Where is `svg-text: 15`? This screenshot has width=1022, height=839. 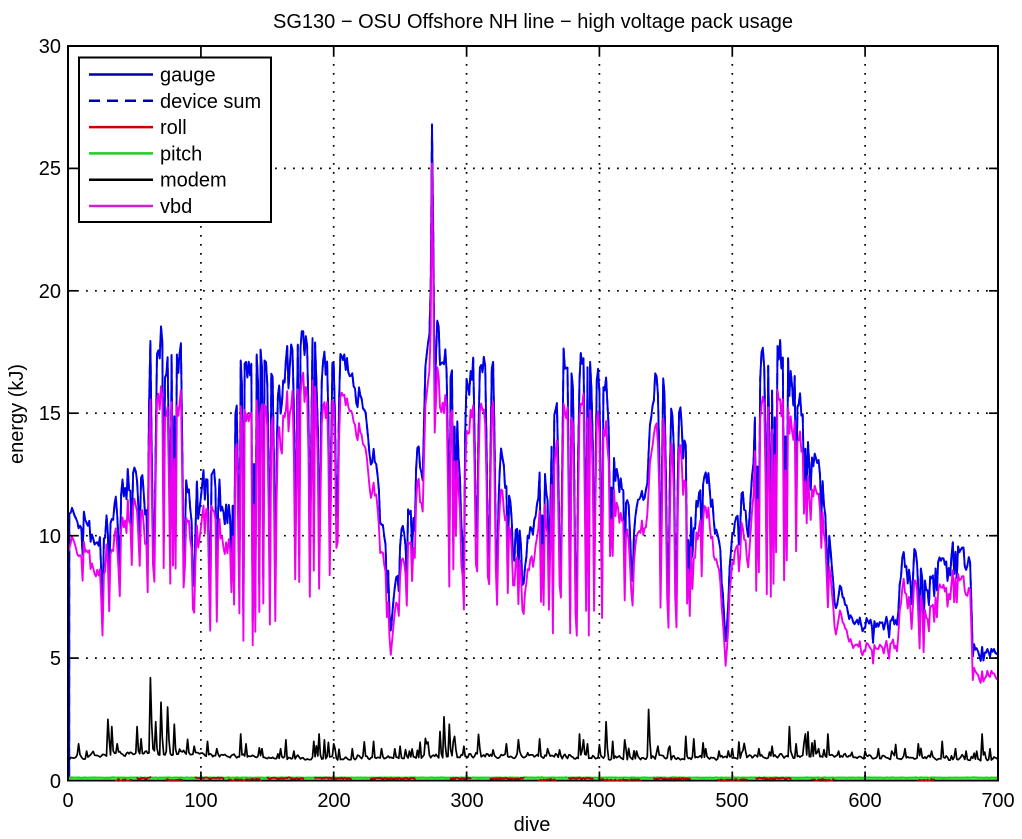
svg-text: 15 is located at coordinates (50, 414).